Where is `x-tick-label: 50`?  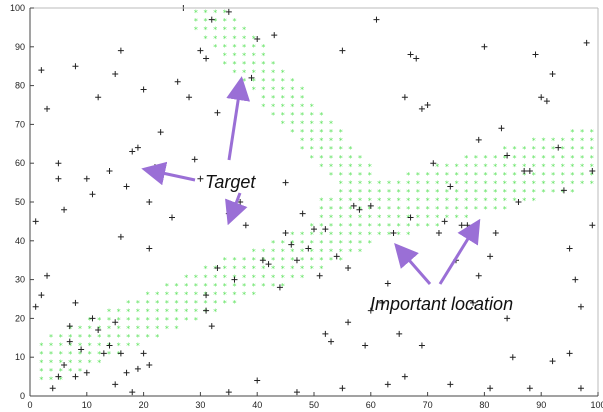 x-tick-label: 50 is located at coordinates (314, 405).